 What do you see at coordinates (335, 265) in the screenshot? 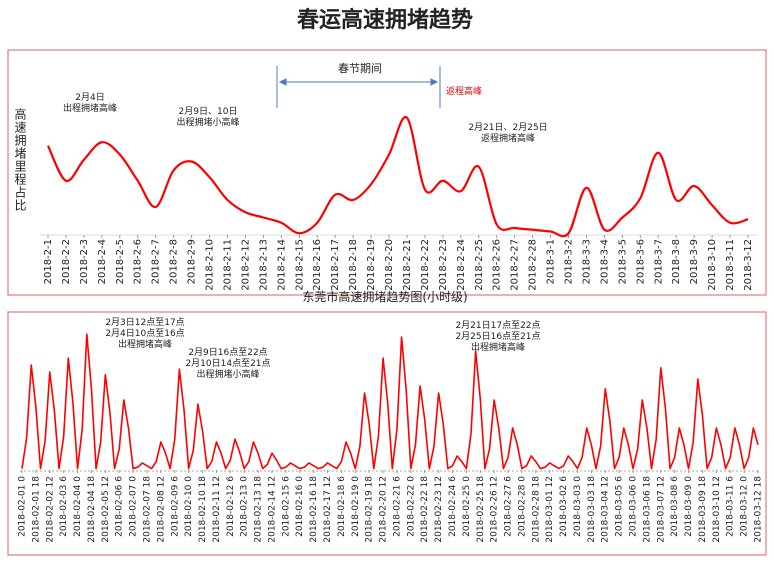
I see `x-tick-label: 2018-2-17` at bounding box center [335, 265].